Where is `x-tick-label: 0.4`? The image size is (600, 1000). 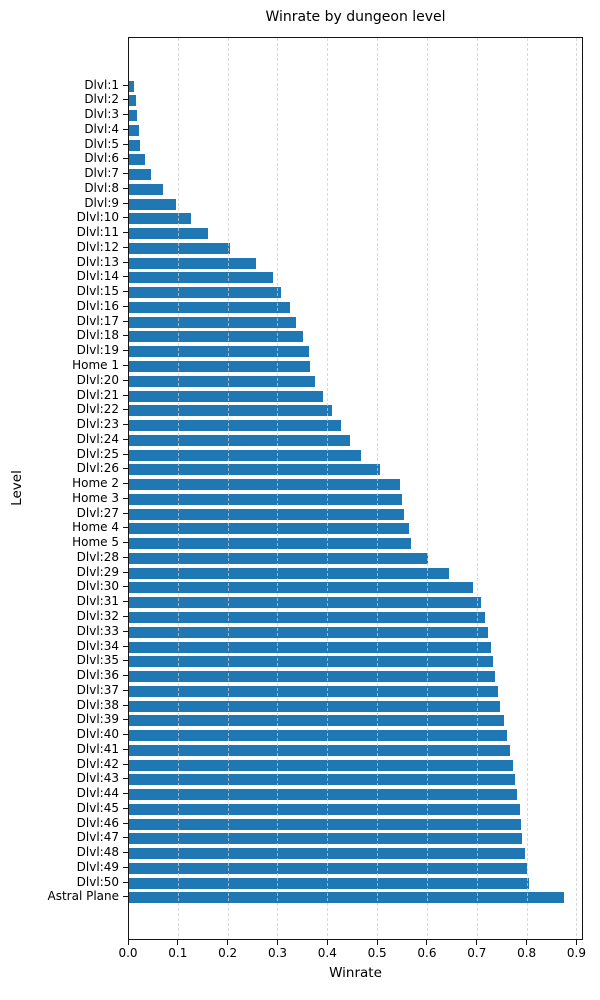
x-tick-label: 0.4 is located at coordinates (327, 953).